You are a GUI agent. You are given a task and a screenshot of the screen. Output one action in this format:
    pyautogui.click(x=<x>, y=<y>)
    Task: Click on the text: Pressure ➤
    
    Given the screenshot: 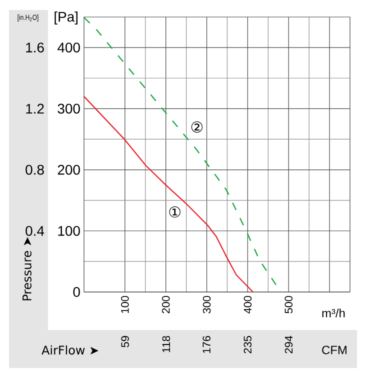 What is the action you would take?
    pyautogui.click(x=27, y=268)
    